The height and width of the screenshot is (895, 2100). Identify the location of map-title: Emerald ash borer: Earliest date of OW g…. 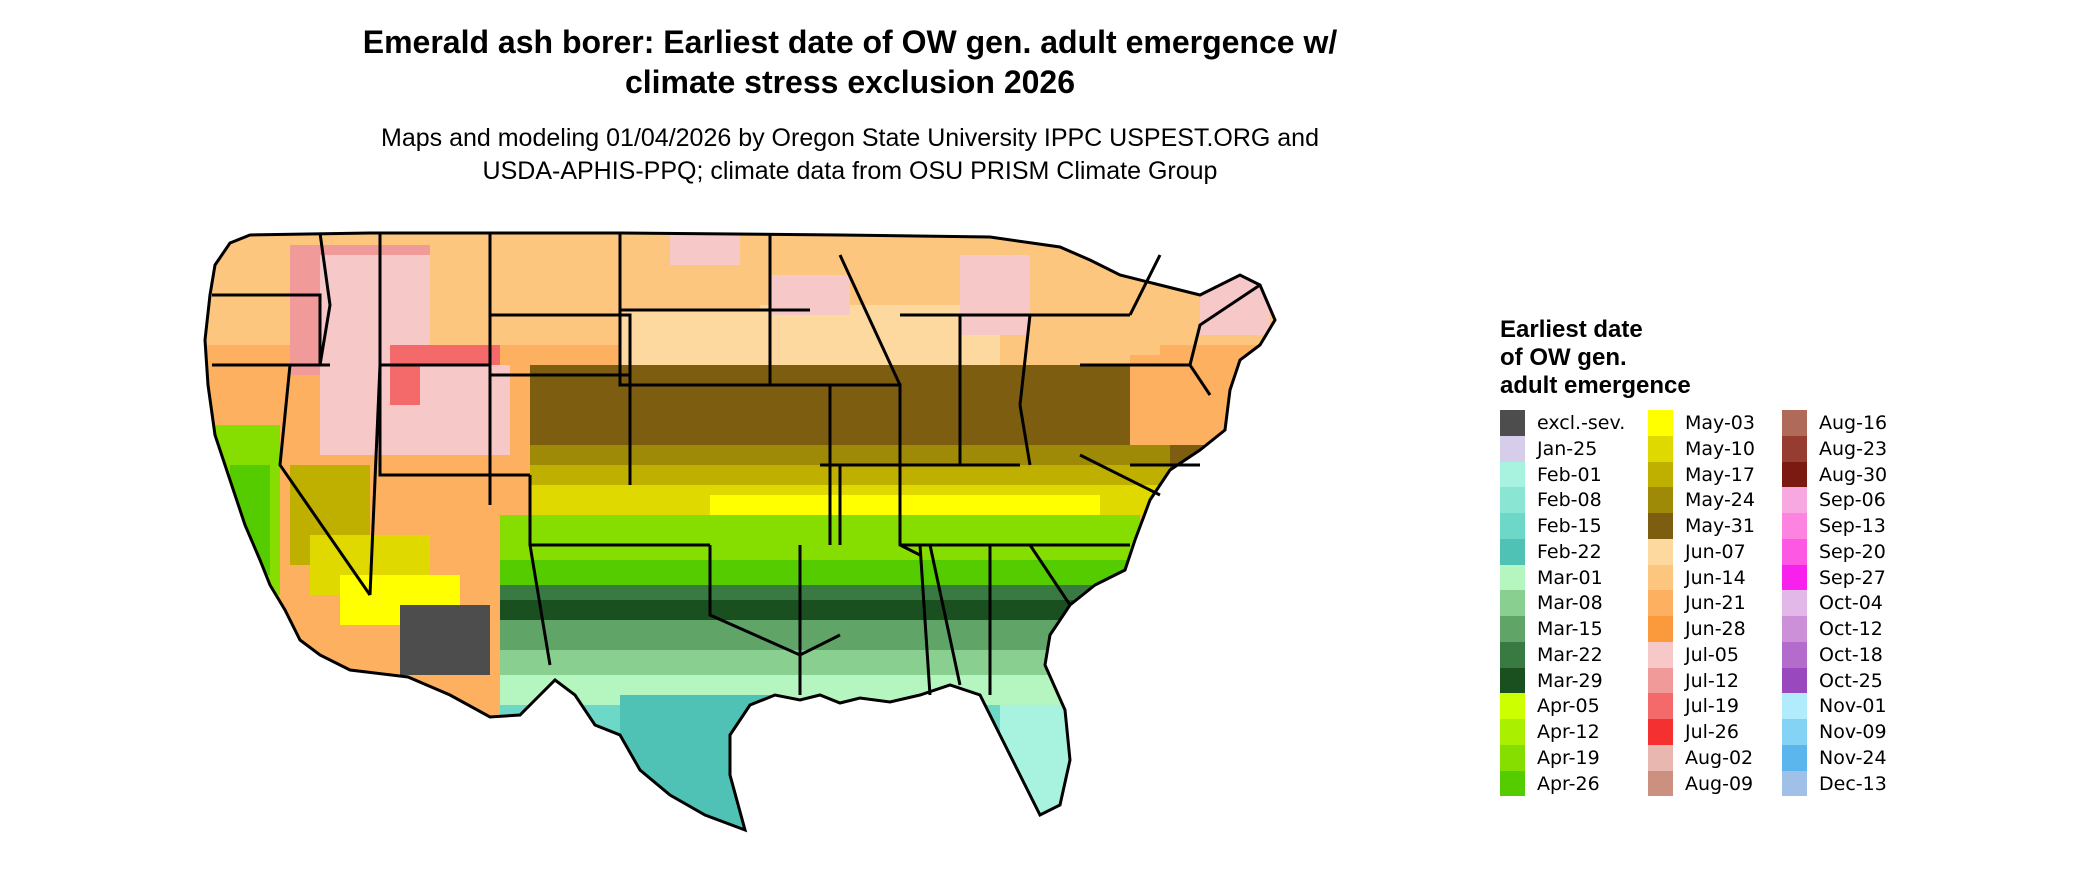
(850, 62).